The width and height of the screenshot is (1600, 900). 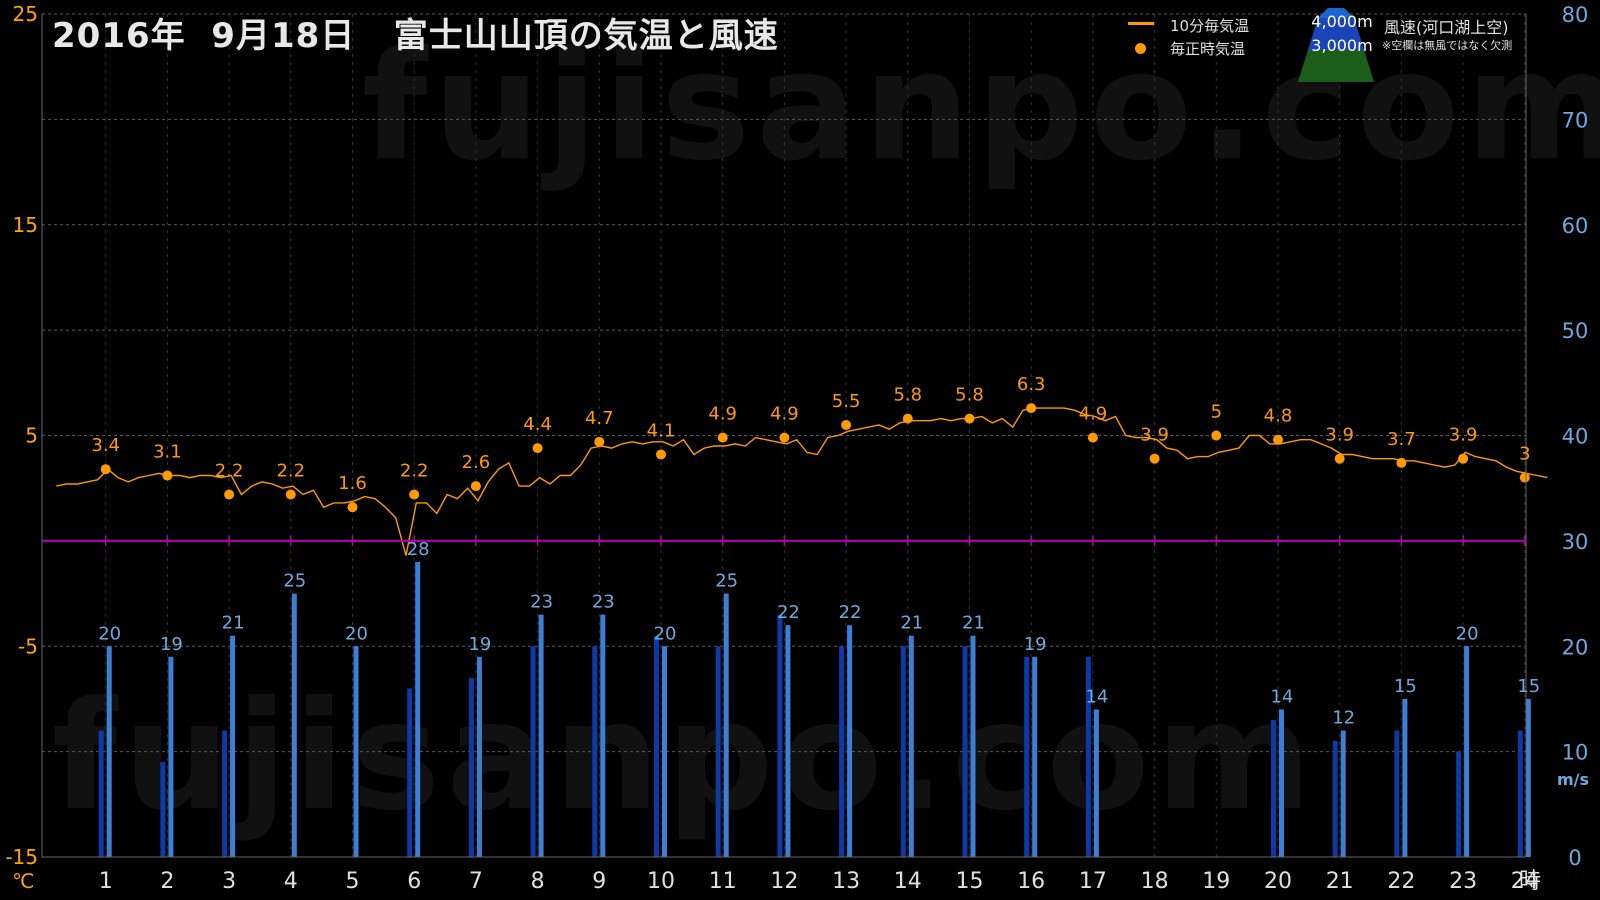 What do you see at coordinates (1575, 437) in the screenshot?
I see `right-tick-label: 40` at bounding box center [1575, 437].